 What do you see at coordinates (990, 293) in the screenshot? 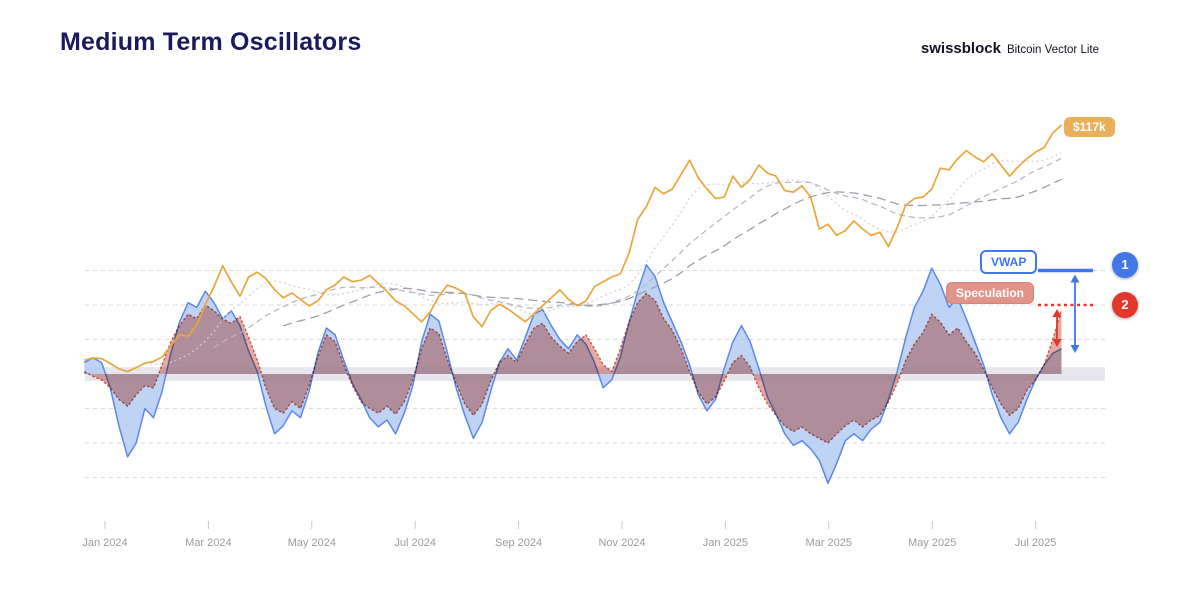
I see `speculation-label-badge: Speculation` at bounding box center [990, 293].